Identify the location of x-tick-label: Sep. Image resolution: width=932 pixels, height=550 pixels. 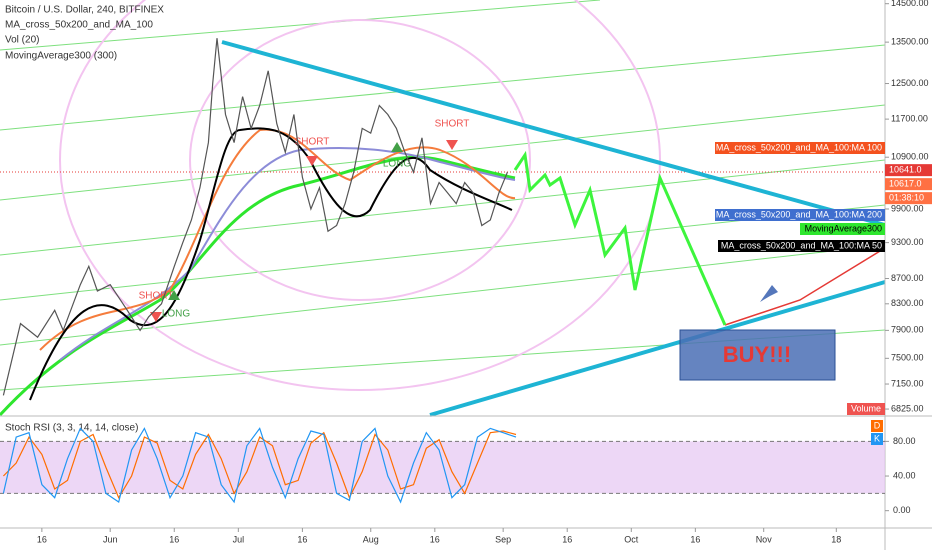
(503, 539).